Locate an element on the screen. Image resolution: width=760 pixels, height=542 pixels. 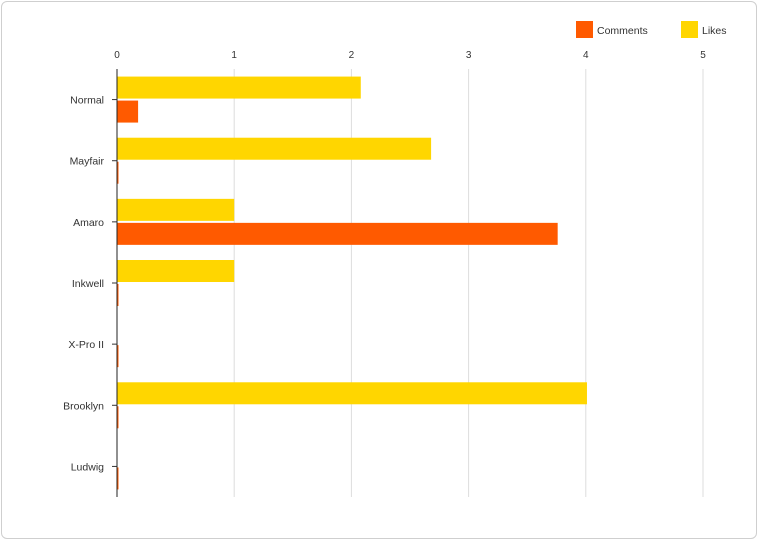
category-label: Normal is located at coordinates (87, 101).